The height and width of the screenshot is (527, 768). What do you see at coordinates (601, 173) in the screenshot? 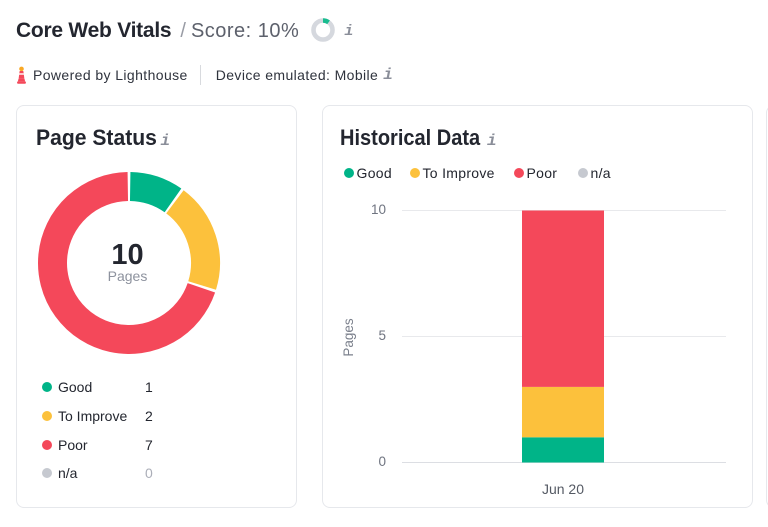
I see `svg-text: n/a` at bounding box center [601, 173].